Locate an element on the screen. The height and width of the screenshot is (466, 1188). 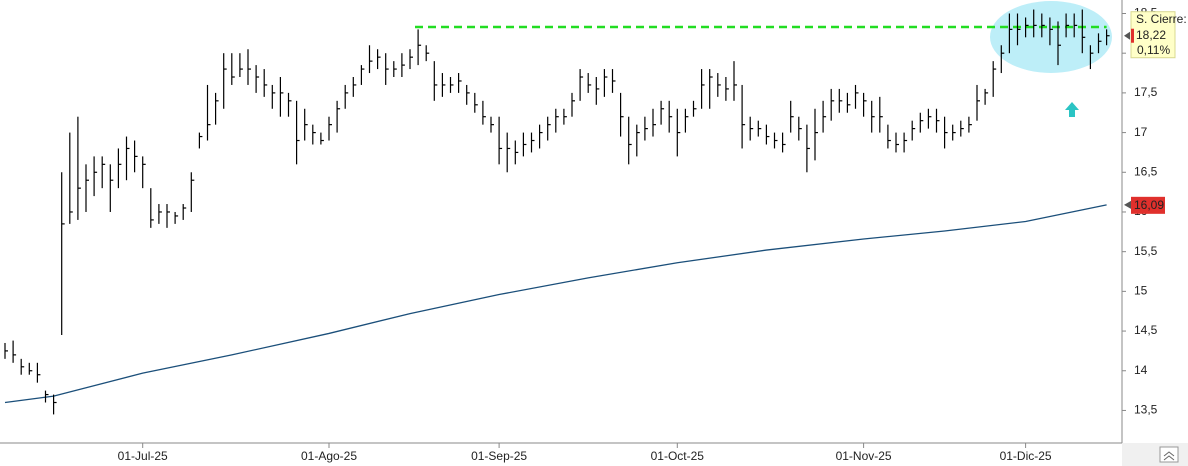
last-close-pointer is located at coordinates (1127, 35).